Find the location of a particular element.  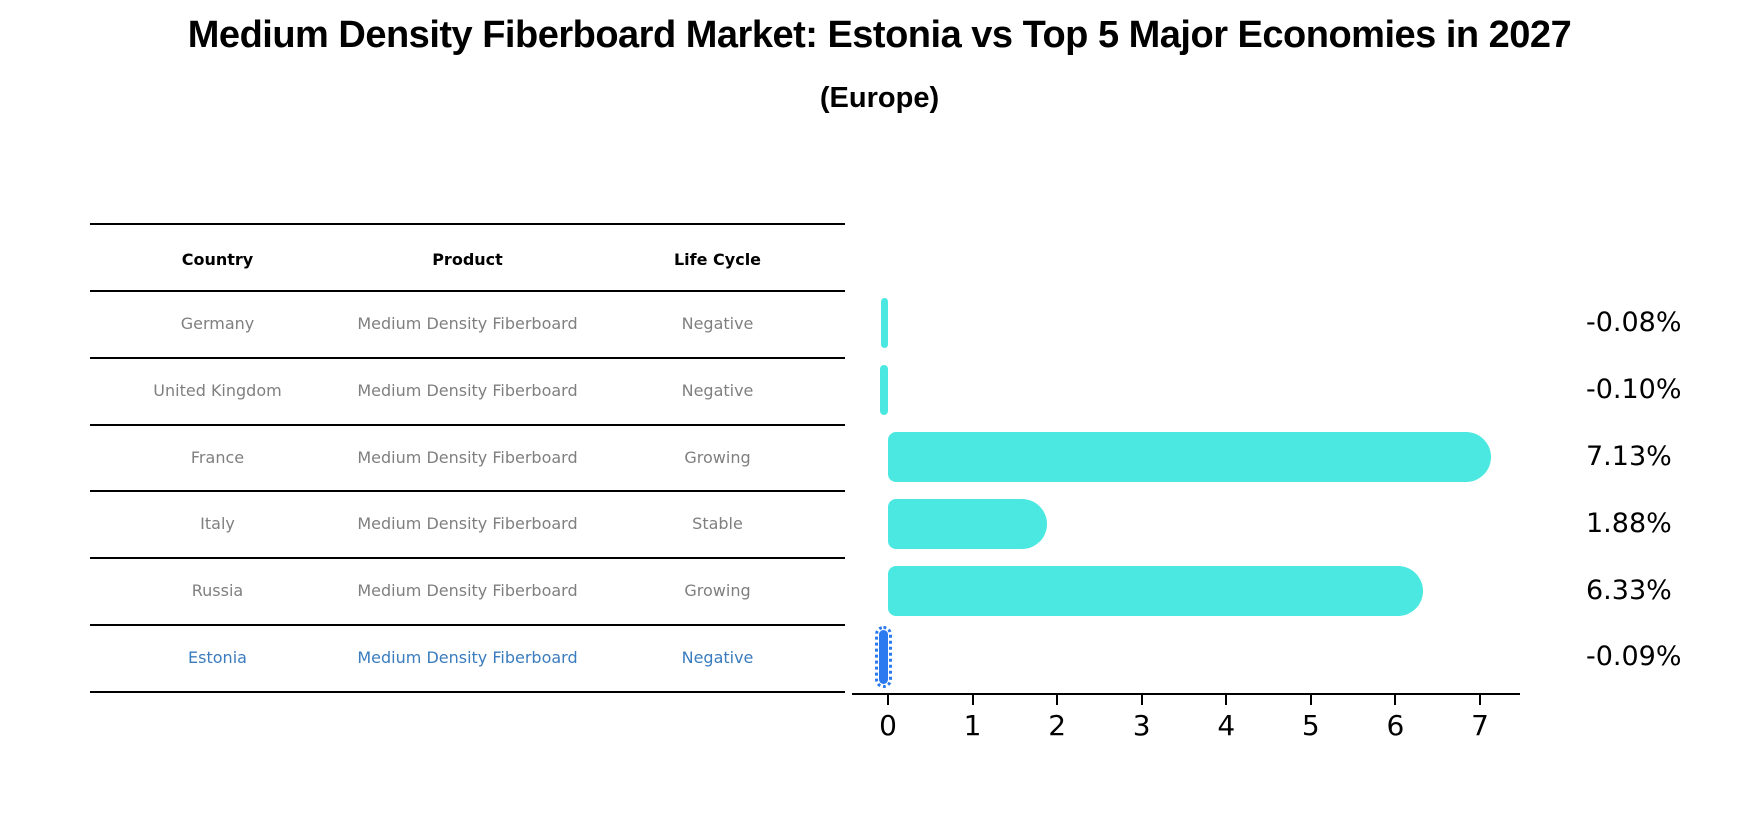

chart-subtitle: (Europe) is located at coordinates (879, 98).